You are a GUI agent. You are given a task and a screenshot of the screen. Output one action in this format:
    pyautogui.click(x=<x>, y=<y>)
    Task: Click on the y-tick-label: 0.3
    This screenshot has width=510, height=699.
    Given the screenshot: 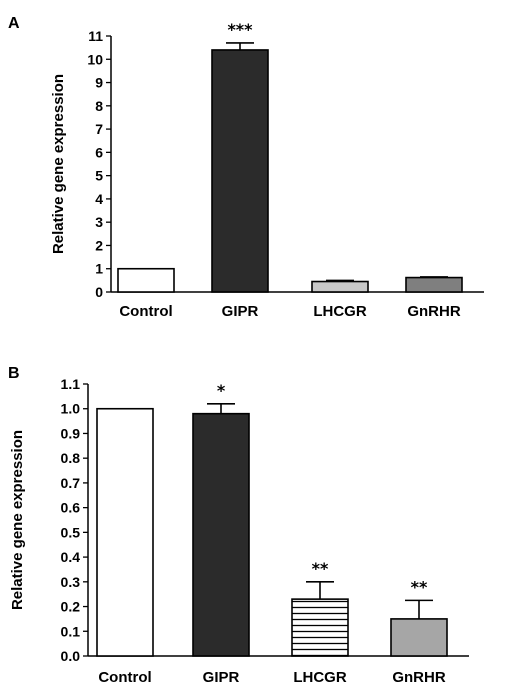 What is the action you would take?
    pyautogui.click(x=71, y=582)
    